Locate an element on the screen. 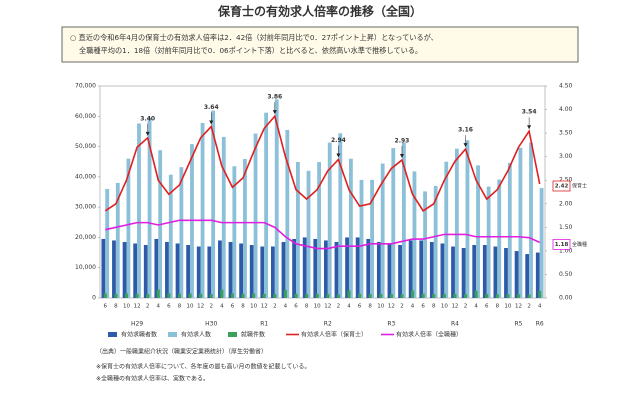 Image resolution: width=640 pixels, height=406 pixels. y-tick-label: 60,000 is located at coordinates (85, 116).